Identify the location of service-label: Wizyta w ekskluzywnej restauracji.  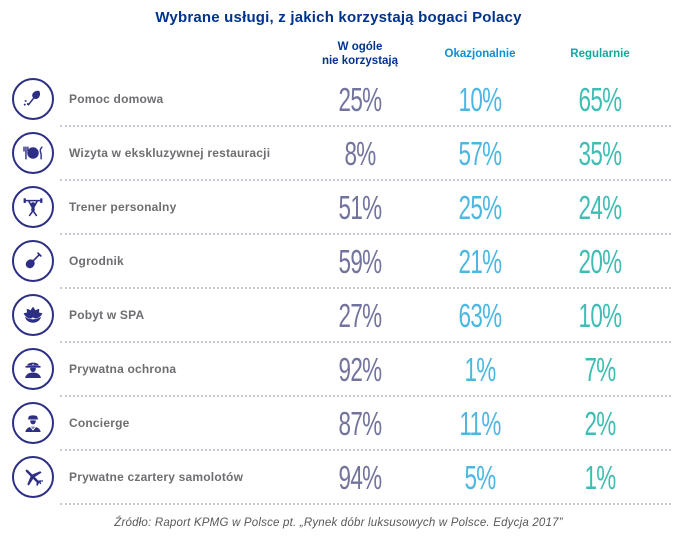
(170, 153).